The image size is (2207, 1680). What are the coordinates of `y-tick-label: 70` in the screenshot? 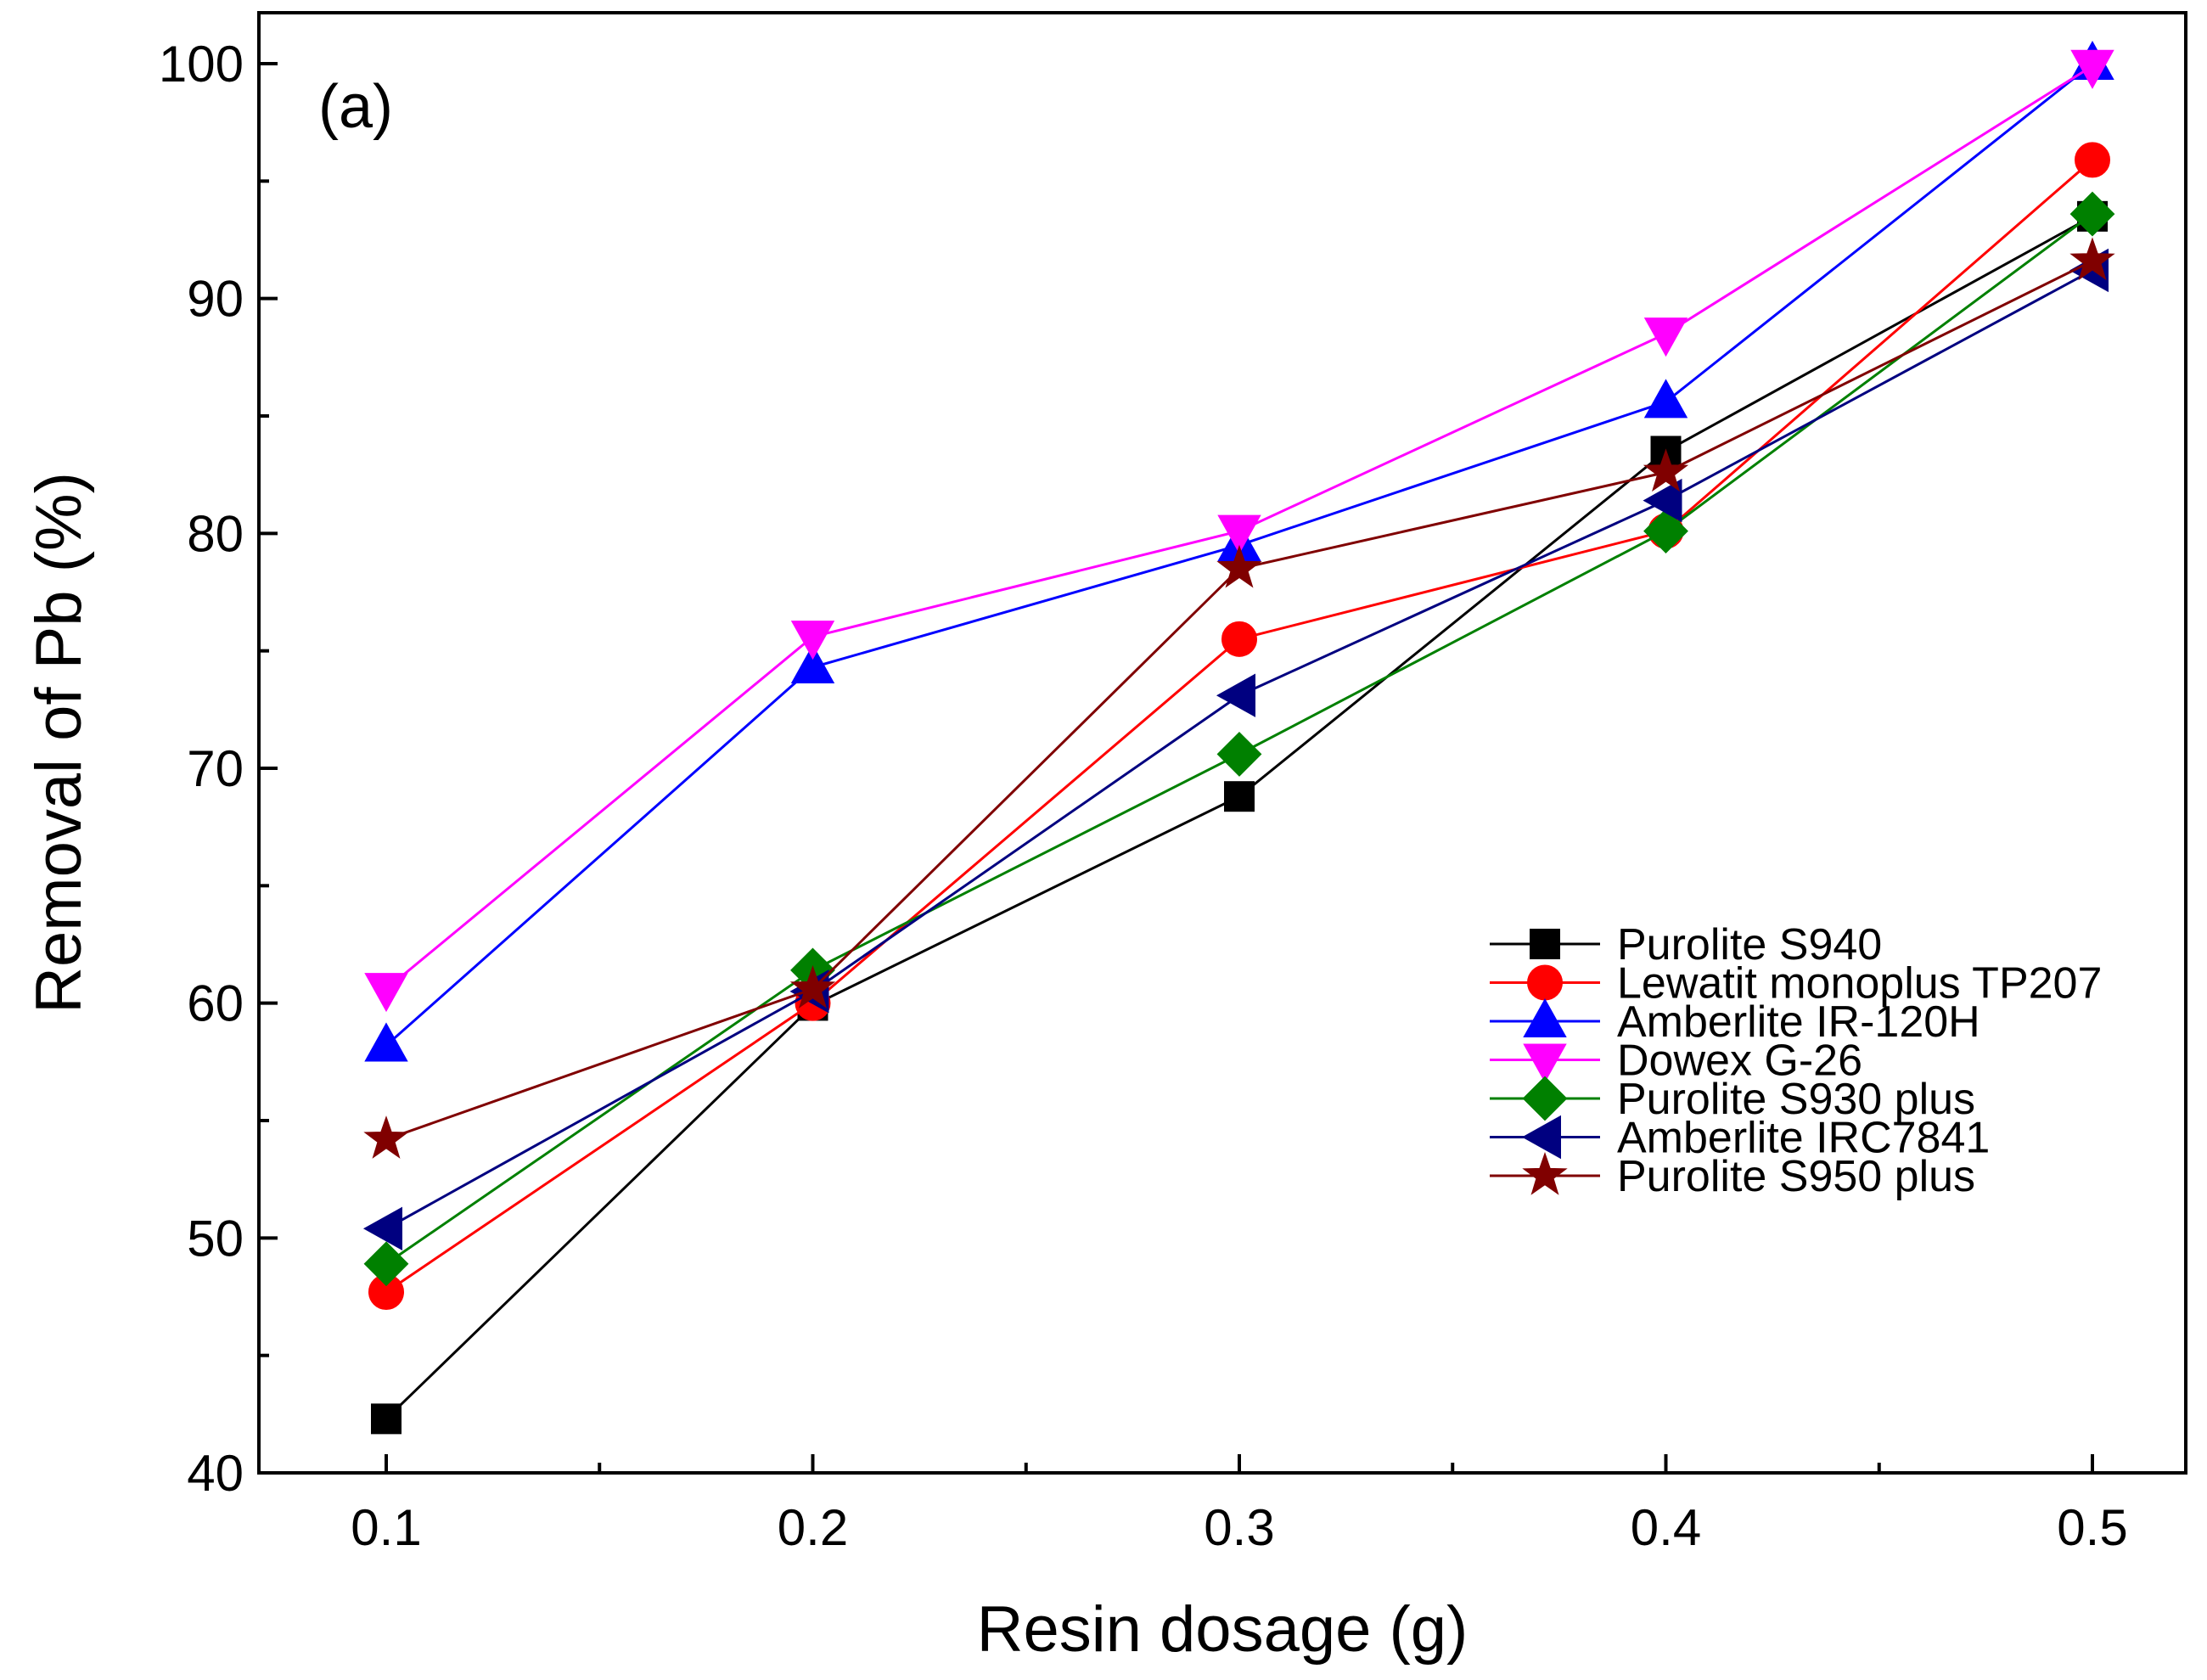 It's located at (215, 768).